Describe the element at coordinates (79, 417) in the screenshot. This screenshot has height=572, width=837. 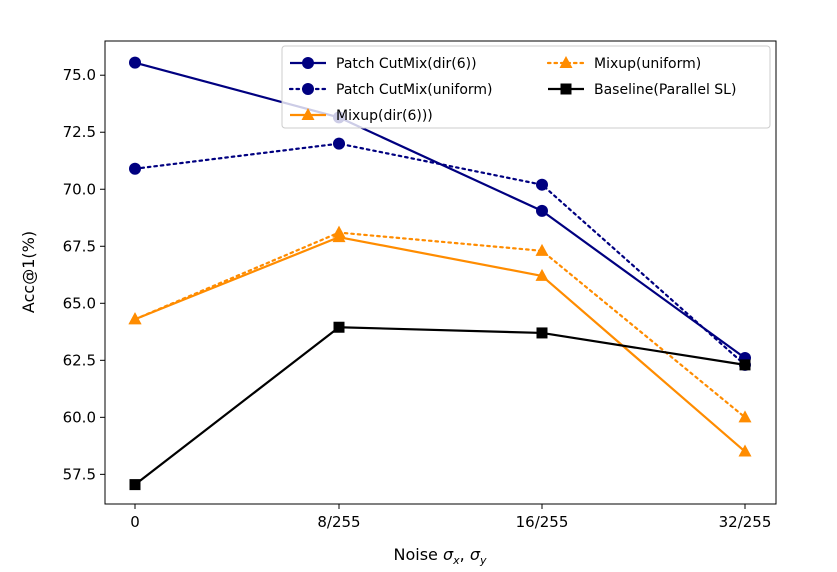
I see `y-tick-label: 60.0` at that location.